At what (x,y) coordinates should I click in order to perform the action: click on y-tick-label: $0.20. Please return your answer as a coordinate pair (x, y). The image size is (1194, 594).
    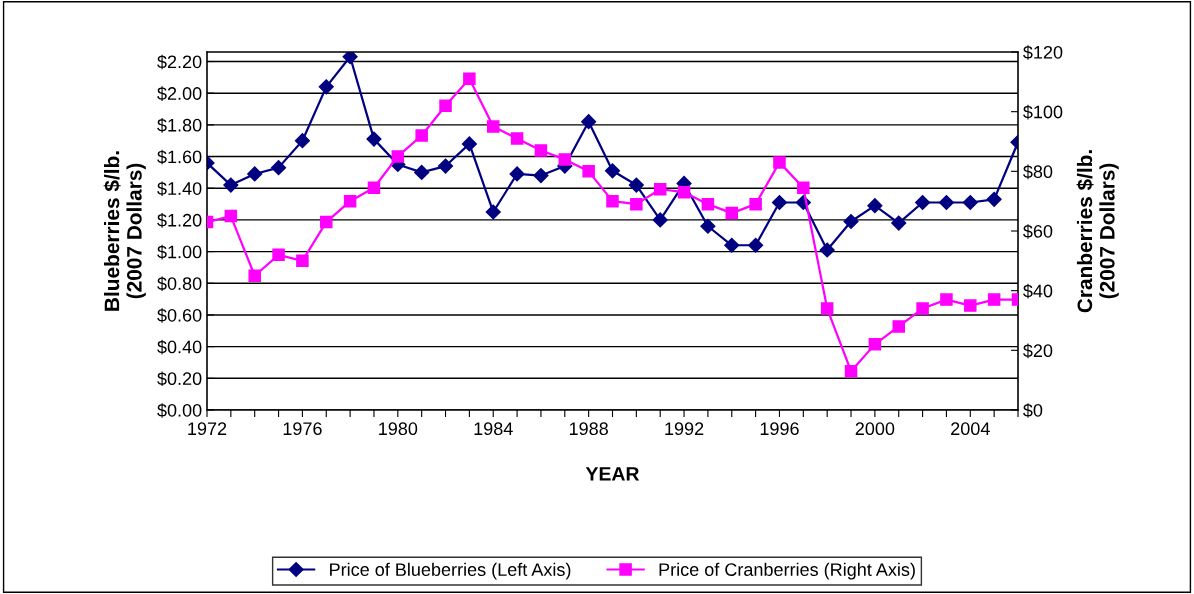
    Looking at the image, I should click on (179, 379).